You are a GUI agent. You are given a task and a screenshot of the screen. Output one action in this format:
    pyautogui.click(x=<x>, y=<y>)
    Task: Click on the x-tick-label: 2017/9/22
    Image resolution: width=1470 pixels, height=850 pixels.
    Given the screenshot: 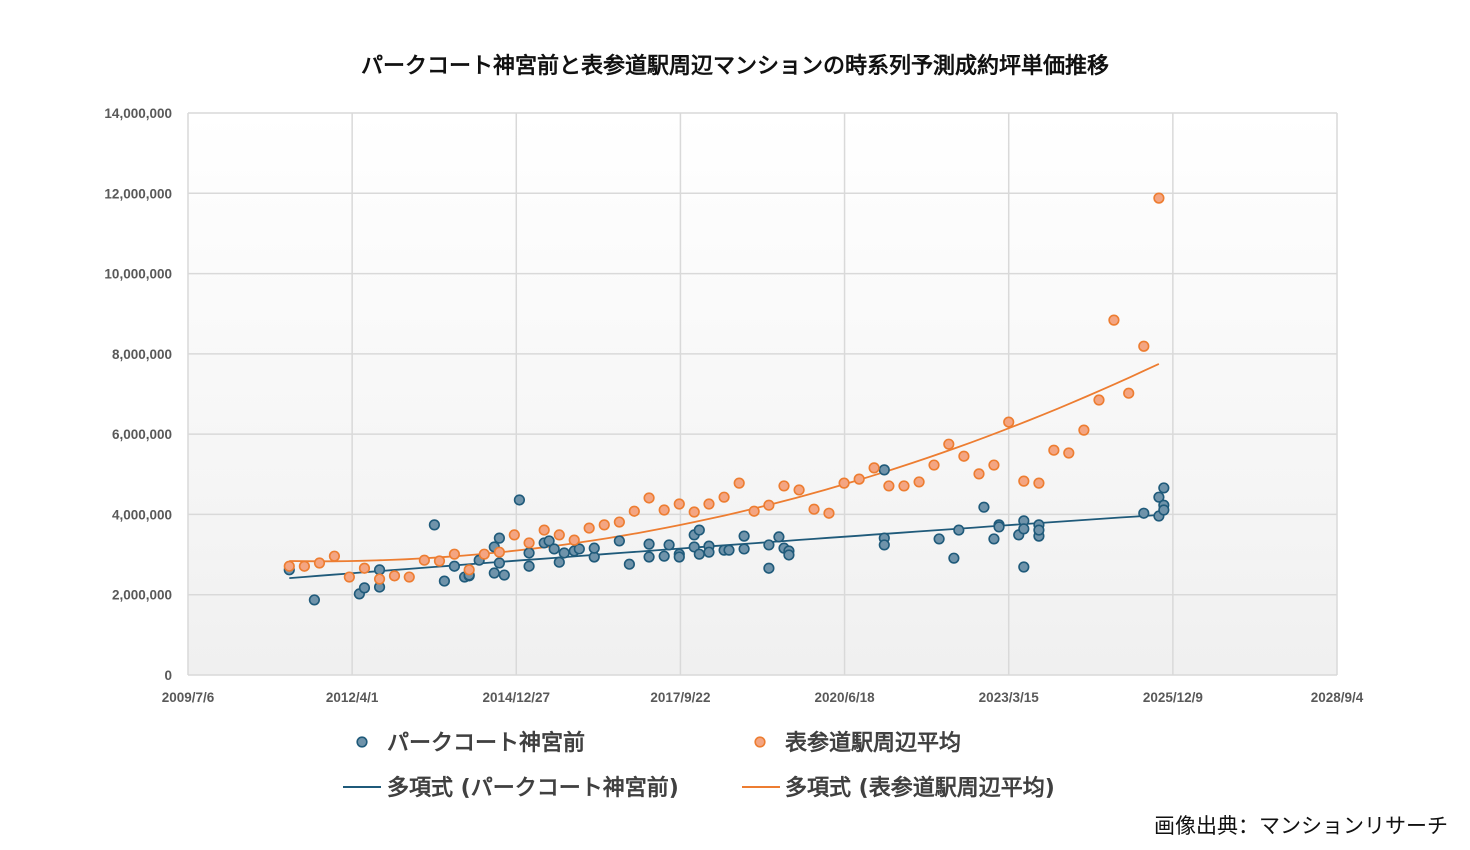 What is the action you would take?
    pyautogui.click(x=680, y=697)
    